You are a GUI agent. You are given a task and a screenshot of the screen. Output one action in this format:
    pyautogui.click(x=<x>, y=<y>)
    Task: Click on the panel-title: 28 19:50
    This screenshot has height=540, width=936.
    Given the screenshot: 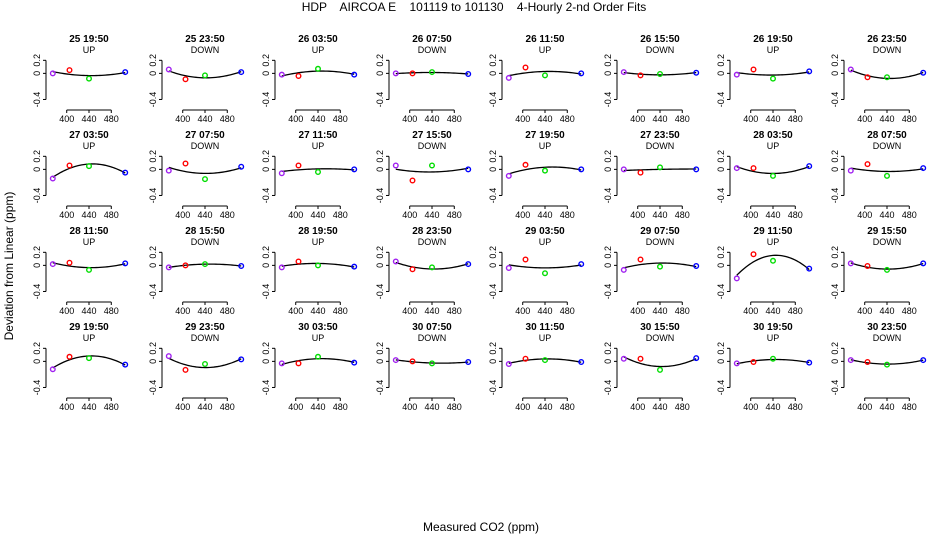 What is the action you would take?
    pyautogui.click(x=318, y=231)
    